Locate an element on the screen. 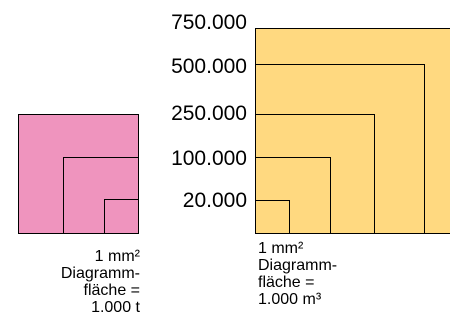 The height and width of the screenshot is (326, 450). scale-label-100000: 100.000 is located at coordinates (209, 158).